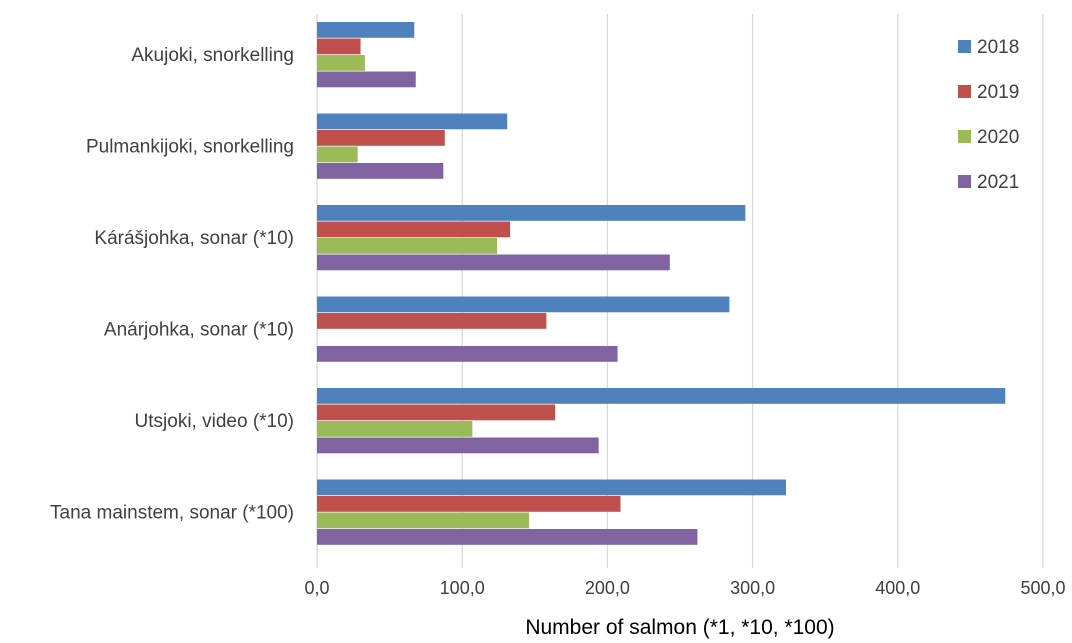 This screenshot has height=643, width=1072. Describe the element at coordinates (212, 55) in the screenshot. I see `category-label: Akujoki, snorkelling` at that location.